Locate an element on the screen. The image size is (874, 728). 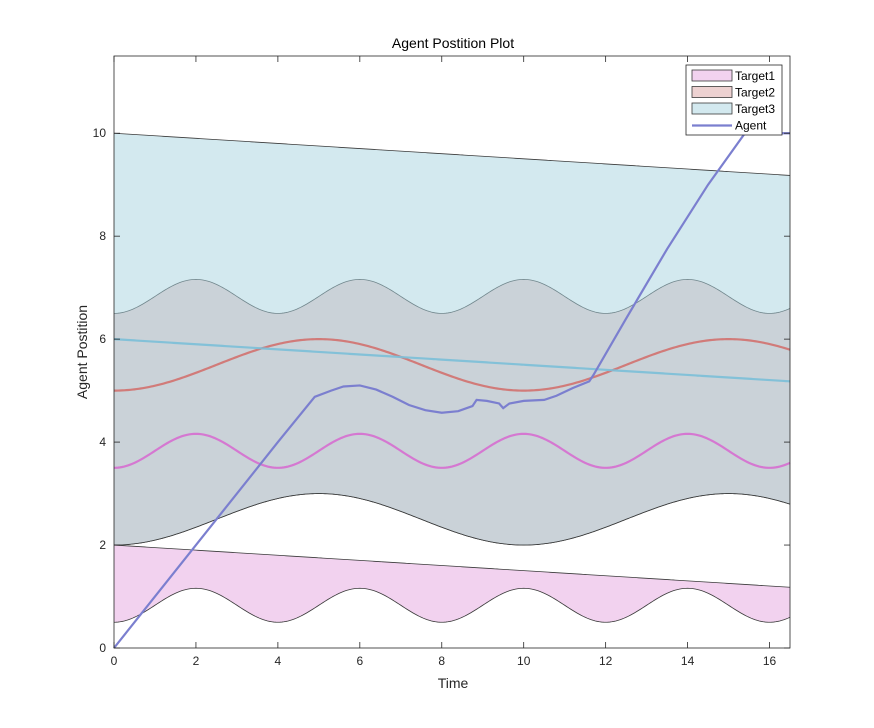
y-tick-label: 8 is located at coordinates (102, 236).